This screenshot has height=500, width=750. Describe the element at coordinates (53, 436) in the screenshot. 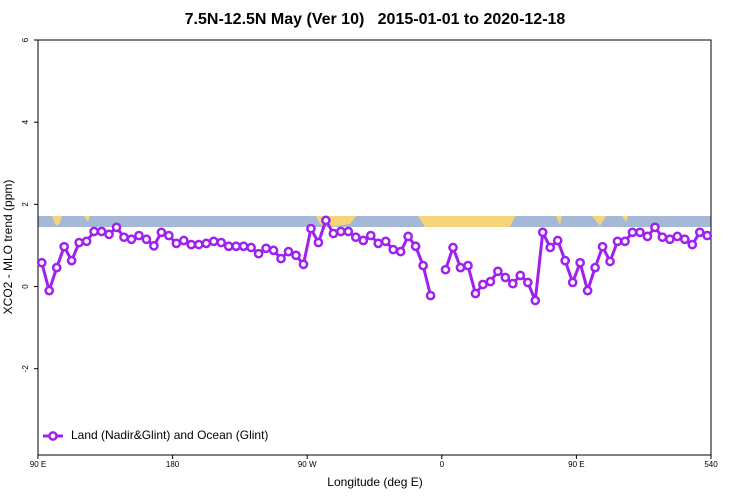

I see `legend-marker` at that location.